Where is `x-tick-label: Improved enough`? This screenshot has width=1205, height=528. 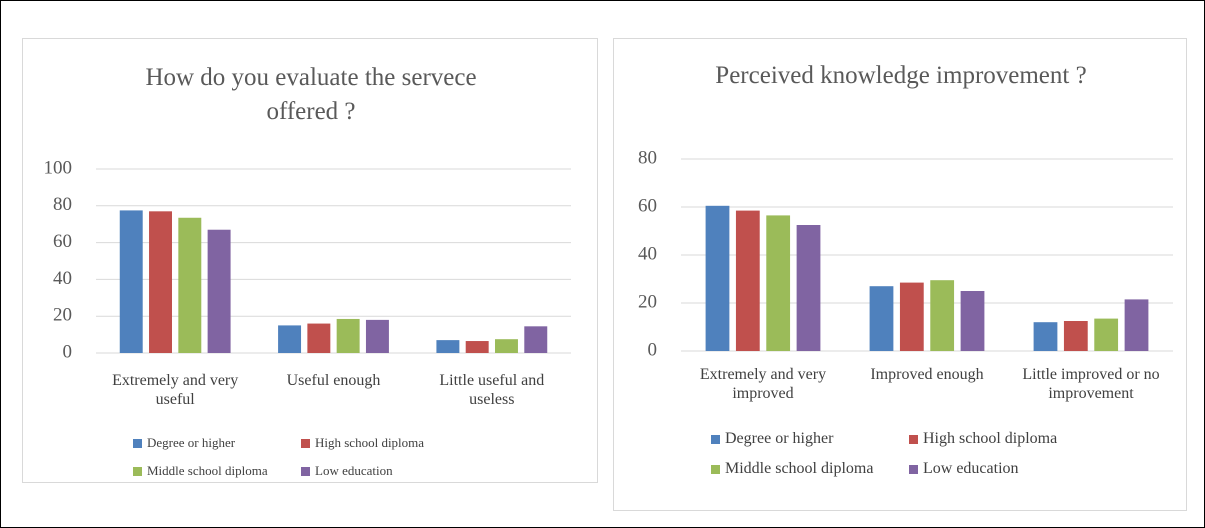
x-tick-label: Improved enough is located at coordinates (927, 374).